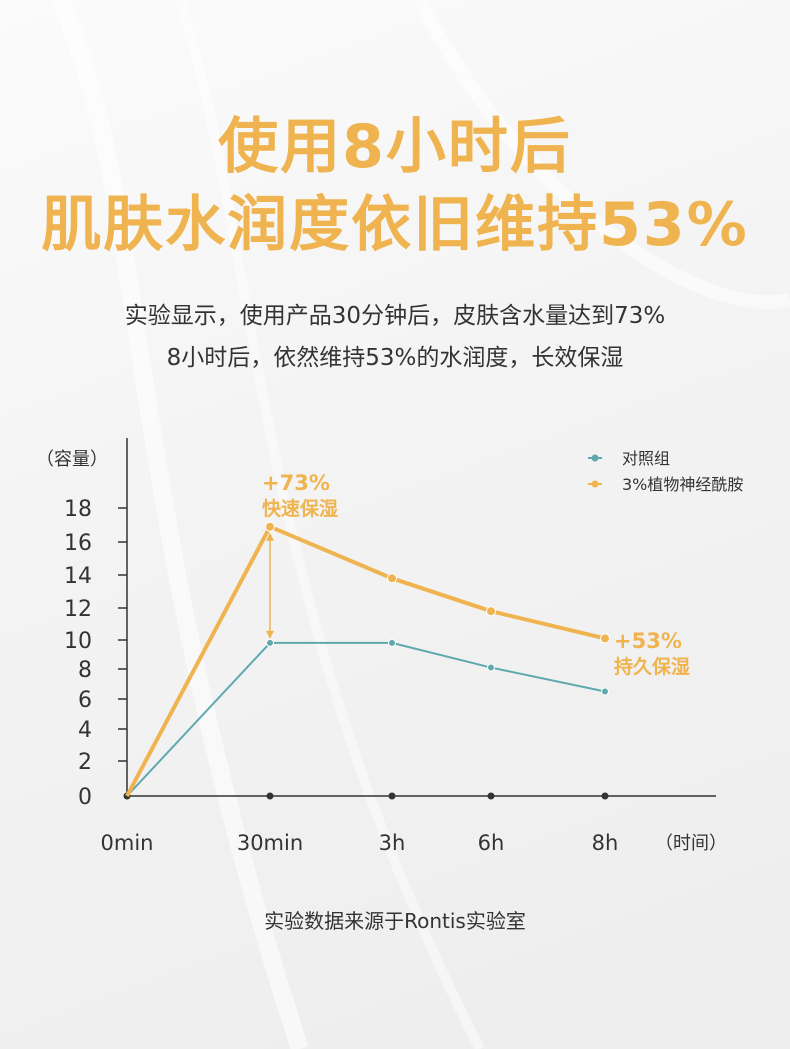  I want to click on annotation-label: 持久保湿, so click(652, 666).